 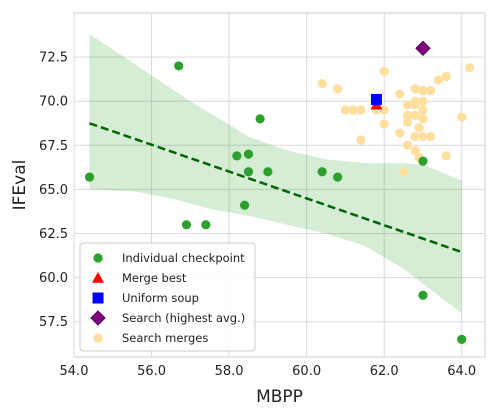 I want to click on y-tick-labels: 57.5 60.0 62.5 65.0 67.5 70.0 72.5, so click(x=53, y=191).